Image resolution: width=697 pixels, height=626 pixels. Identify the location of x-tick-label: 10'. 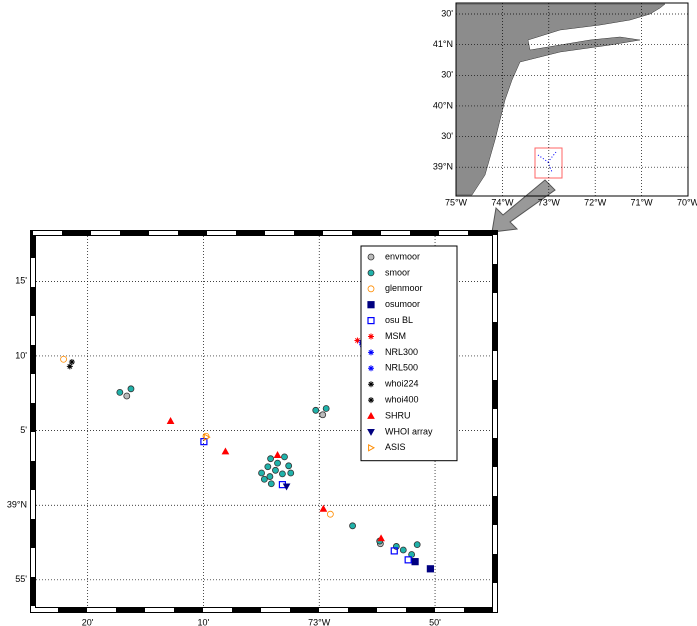
(204, 621).